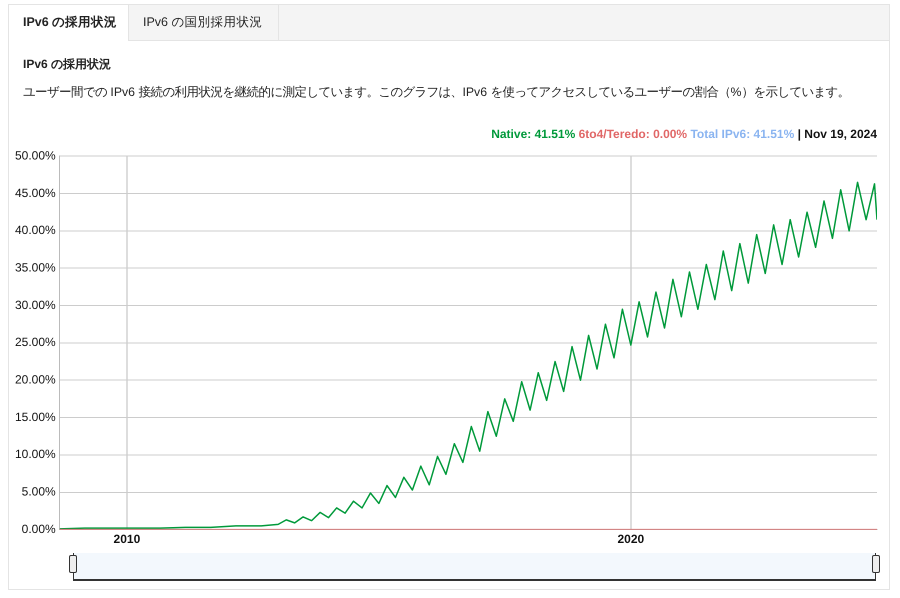 The width and height of the screenshot is (900, 598). Describe the element at coordinates (35, 417) in the screenshot. I see `y-tick-label: 15.00%` at that location.